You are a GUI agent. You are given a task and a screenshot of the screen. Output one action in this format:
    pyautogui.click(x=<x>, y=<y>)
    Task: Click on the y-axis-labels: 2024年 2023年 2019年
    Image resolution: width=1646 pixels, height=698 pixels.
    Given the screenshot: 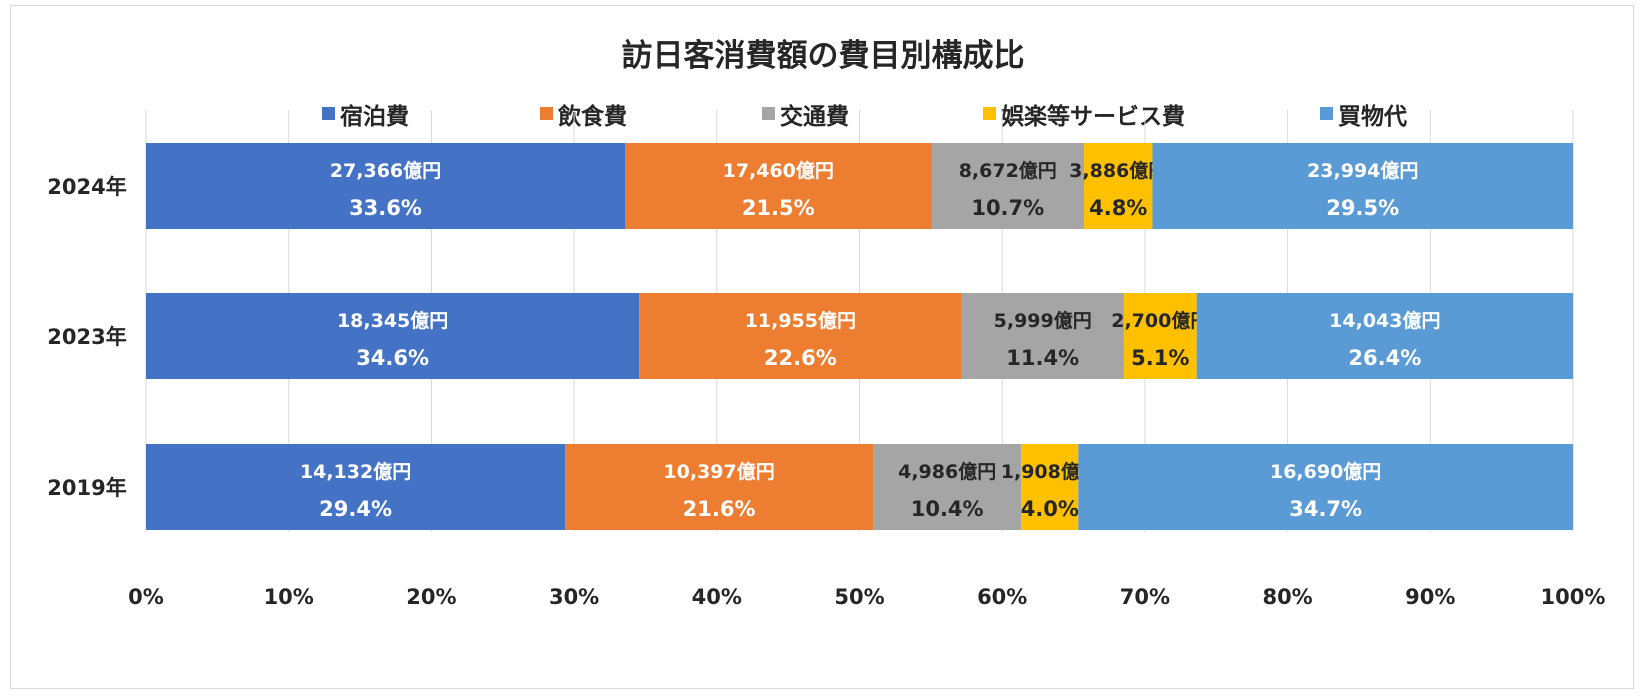 What is the action you would take?
    pyautogui.click(x=86, y=337)
    